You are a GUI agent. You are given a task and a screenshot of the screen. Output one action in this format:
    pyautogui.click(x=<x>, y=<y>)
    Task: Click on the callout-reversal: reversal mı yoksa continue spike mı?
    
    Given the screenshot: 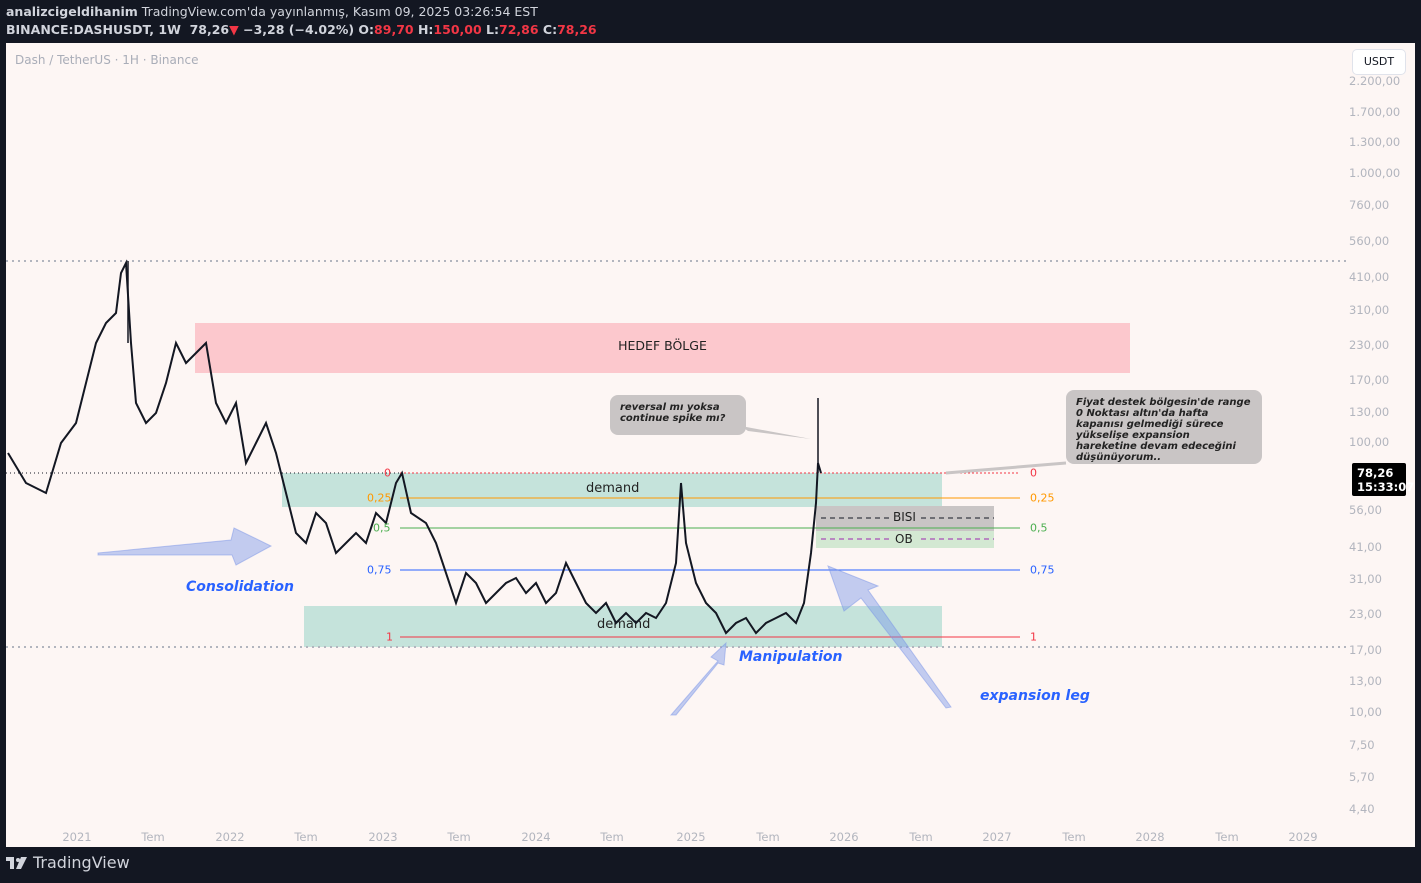 What is the action you would take?
    pyautogui.click(x=678, y=415)
    